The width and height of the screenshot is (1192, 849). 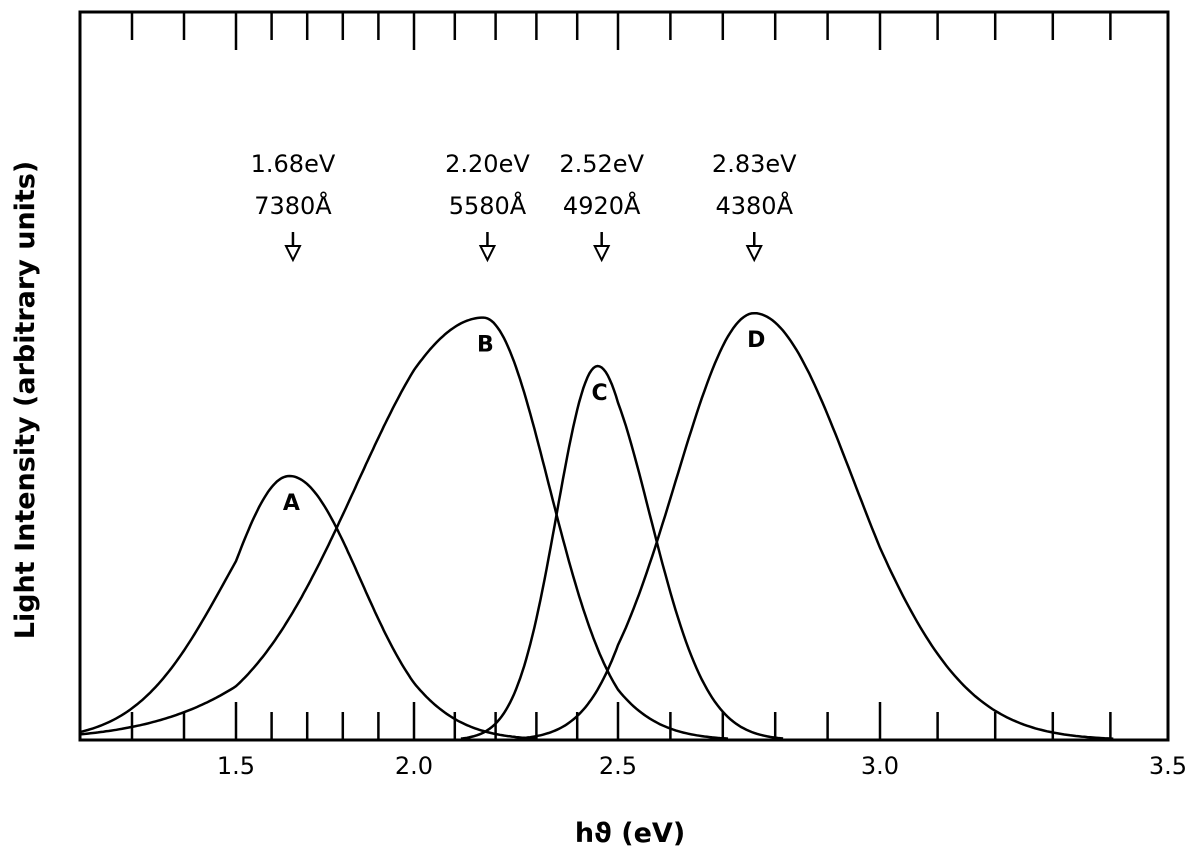 What do you see at coordinates (622, 552) in the screenshot?
I see `curve-C` at bounding box center [622, 552].